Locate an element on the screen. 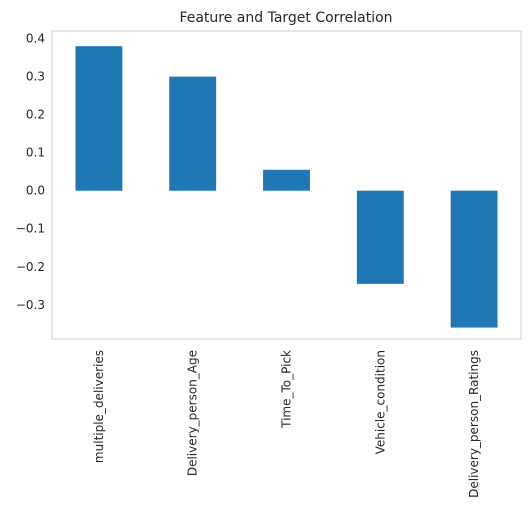  y-tick-label: 0.3 is located at coordinates (35, 77).